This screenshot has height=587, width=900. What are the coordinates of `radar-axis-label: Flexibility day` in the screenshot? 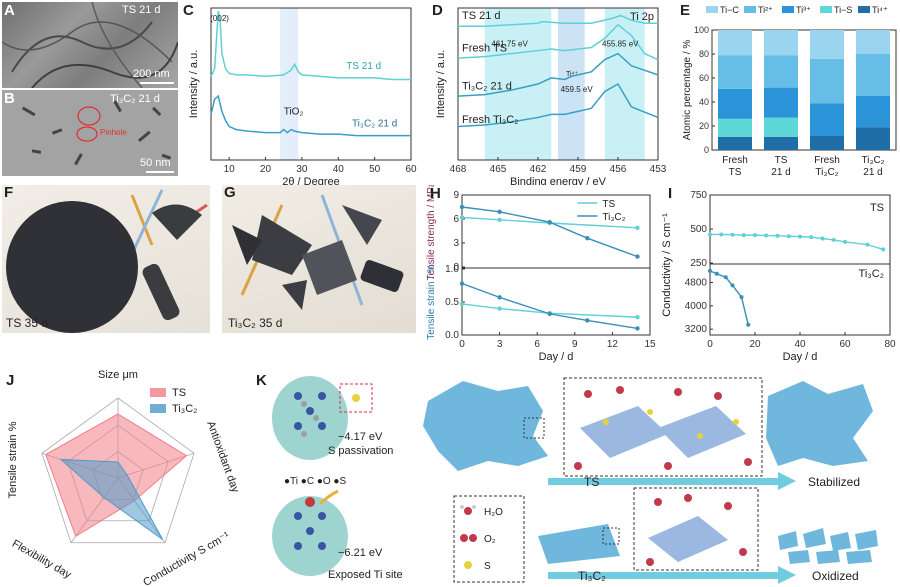 It's located at (42, 560).